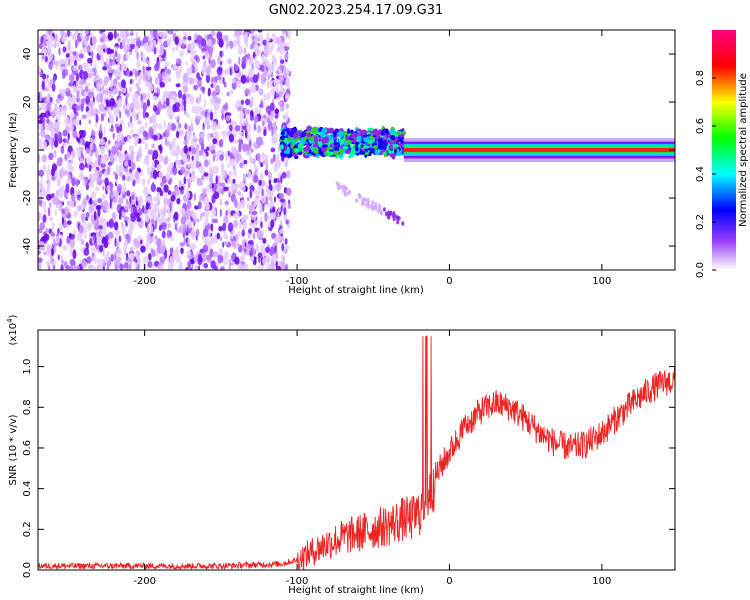 This screenshot has height=600, width=750. Describe the element at coordinates (27, 407) in the screenshot. I see `y-tick-label: 0.8` at that location.